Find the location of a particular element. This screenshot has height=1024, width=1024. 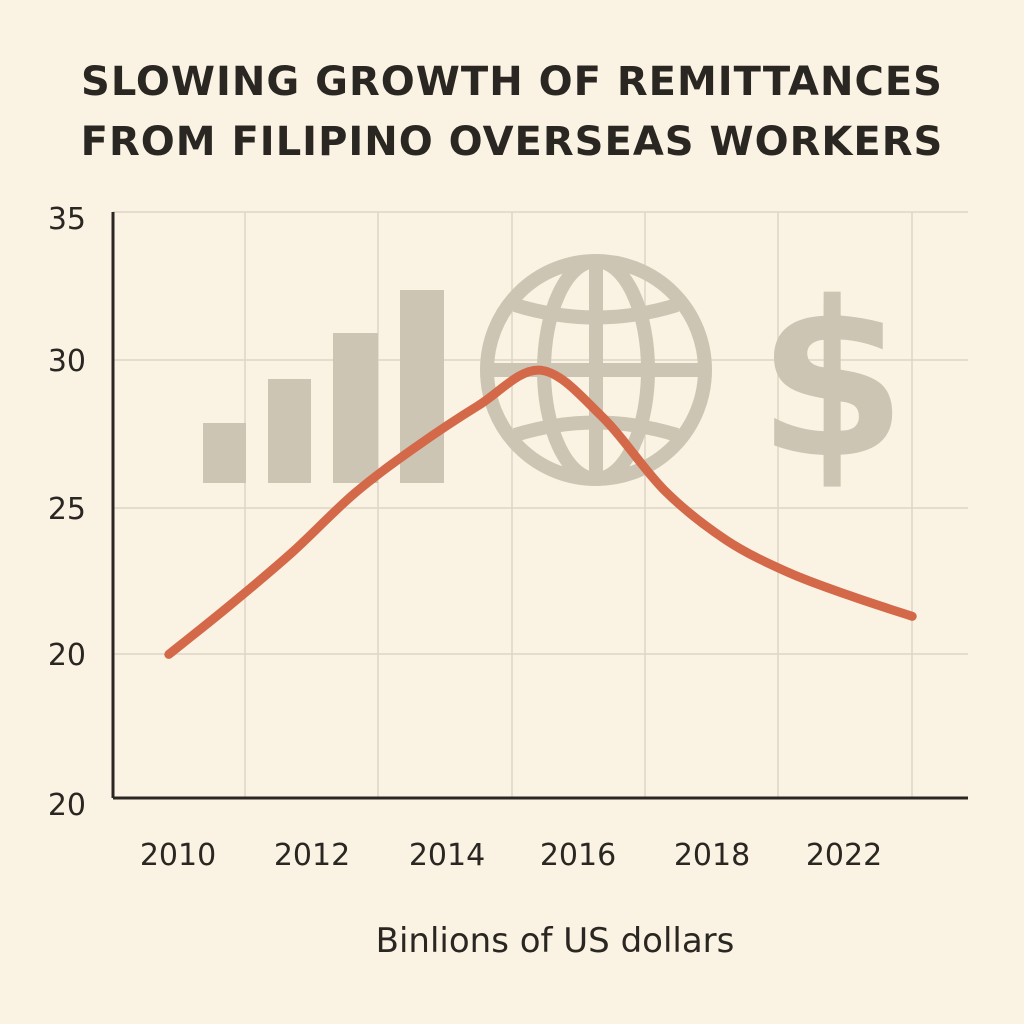

y-axis-ticks: 35 30 25 20 20 is located at coordinates (67, 512).